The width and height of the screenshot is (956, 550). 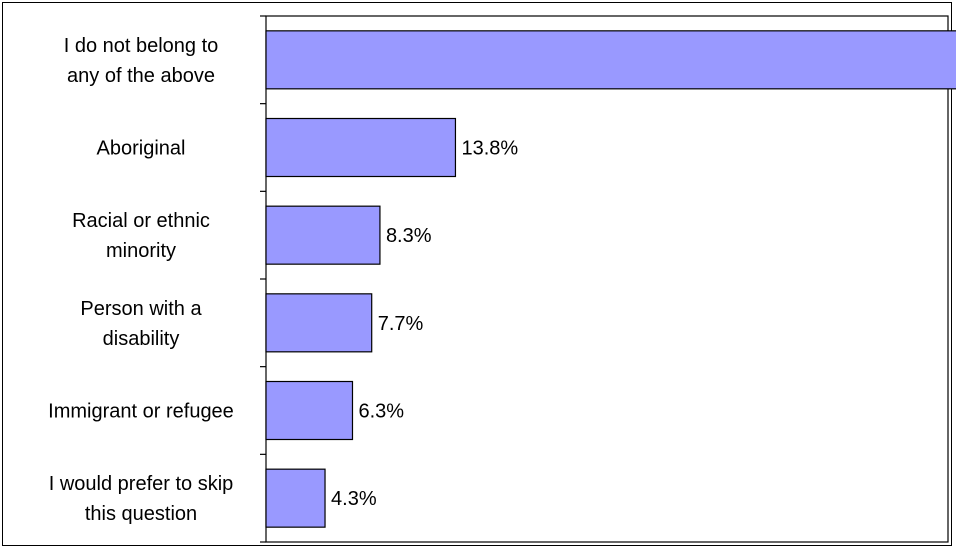 I want to click on category-label: I would prefer to skip this question, so click(x=141, y=499).